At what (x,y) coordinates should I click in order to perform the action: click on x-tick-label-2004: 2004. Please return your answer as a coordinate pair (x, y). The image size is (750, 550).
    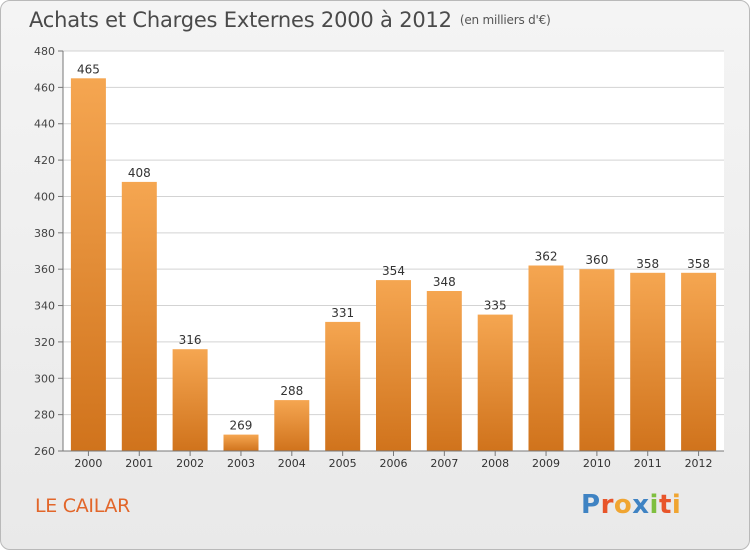
    Looking at the image, I should click on (292, 463).